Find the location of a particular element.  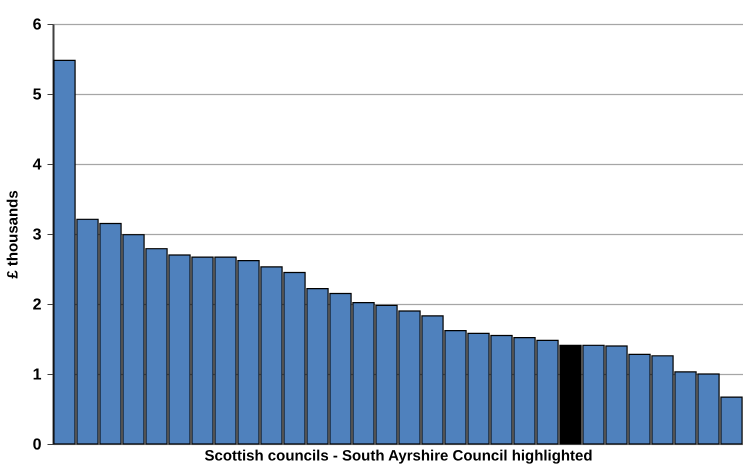

y-axis-title: £ thousands is located at coordinates (13, 234).